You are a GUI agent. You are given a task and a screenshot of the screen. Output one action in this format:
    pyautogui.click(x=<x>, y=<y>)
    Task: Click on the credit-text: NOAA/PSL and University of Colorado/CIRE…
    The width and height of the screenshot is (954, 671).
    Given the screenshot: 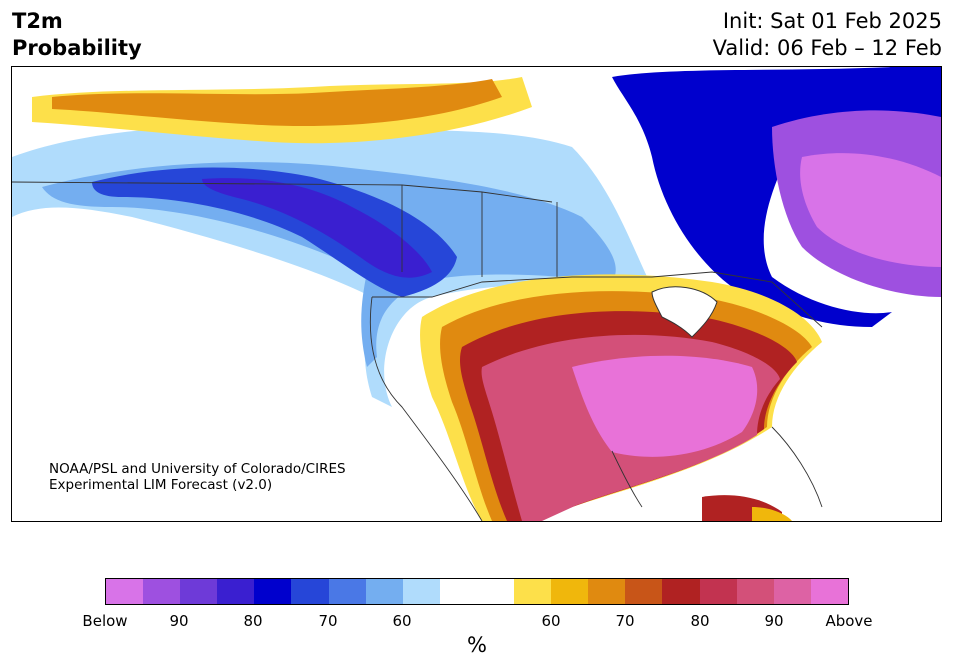 What is the action you would take?
    pyautogui.click(x=197, y=477)
    